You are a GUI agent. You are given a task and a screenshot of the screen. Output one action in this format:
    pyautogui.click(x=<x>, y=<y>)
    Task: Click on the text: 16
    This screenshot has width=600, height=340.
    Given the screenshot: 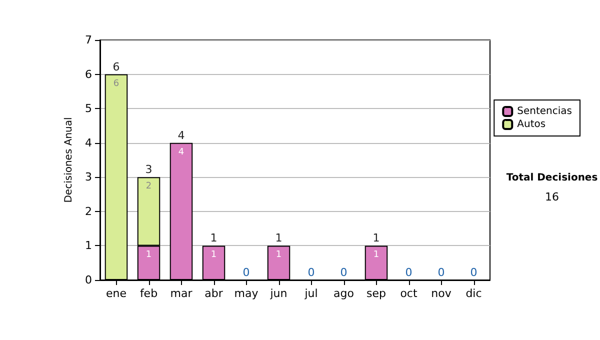 What is the action you would take?
    pyautogui.click(x=552, y=197)
    